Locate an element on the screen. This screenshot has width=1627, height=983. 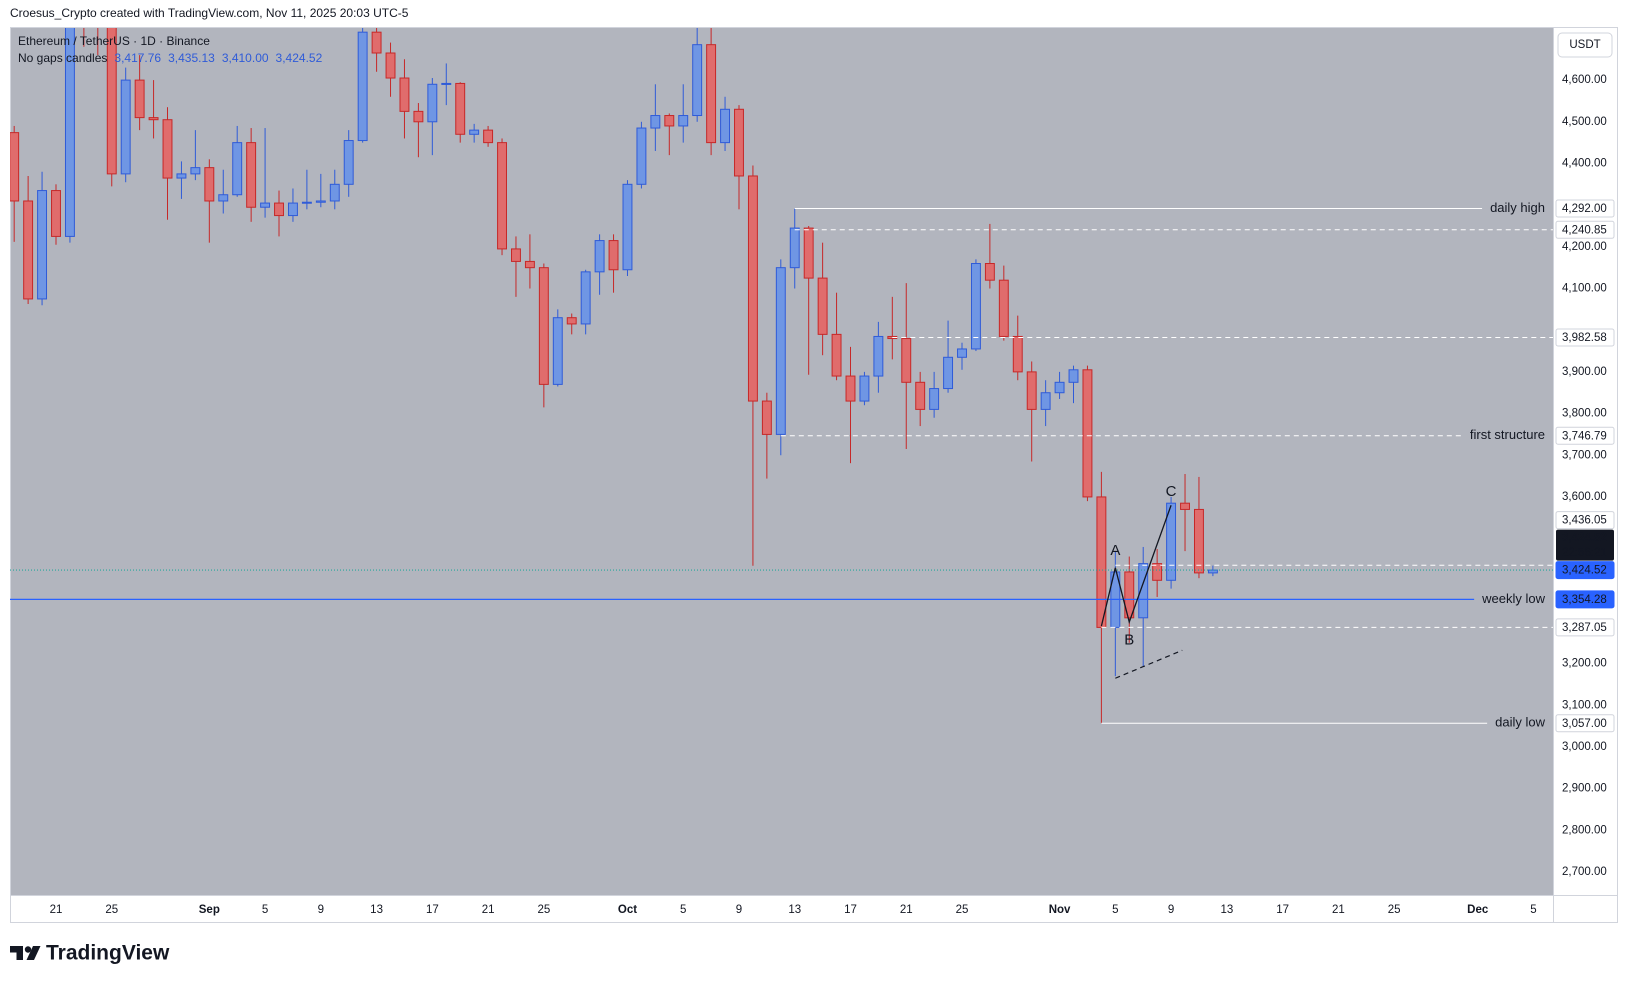
price-label: 4,292.00 is located at coordinates (1584, 209).